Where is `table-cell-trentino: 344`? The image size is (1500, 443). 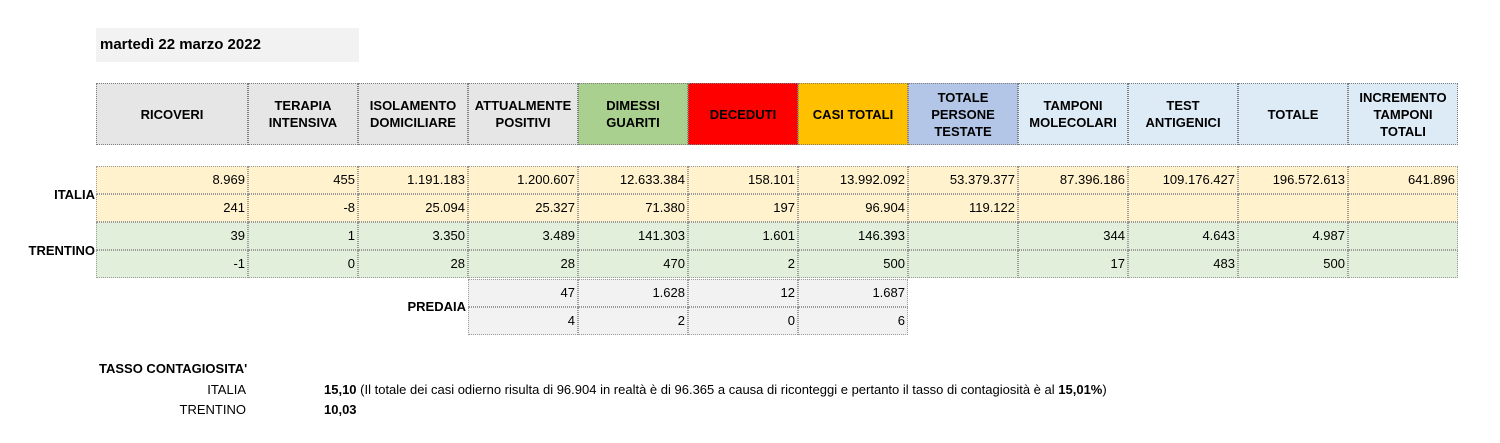 table-cell-trentino: 344 is located at coordinates (1073, 236).